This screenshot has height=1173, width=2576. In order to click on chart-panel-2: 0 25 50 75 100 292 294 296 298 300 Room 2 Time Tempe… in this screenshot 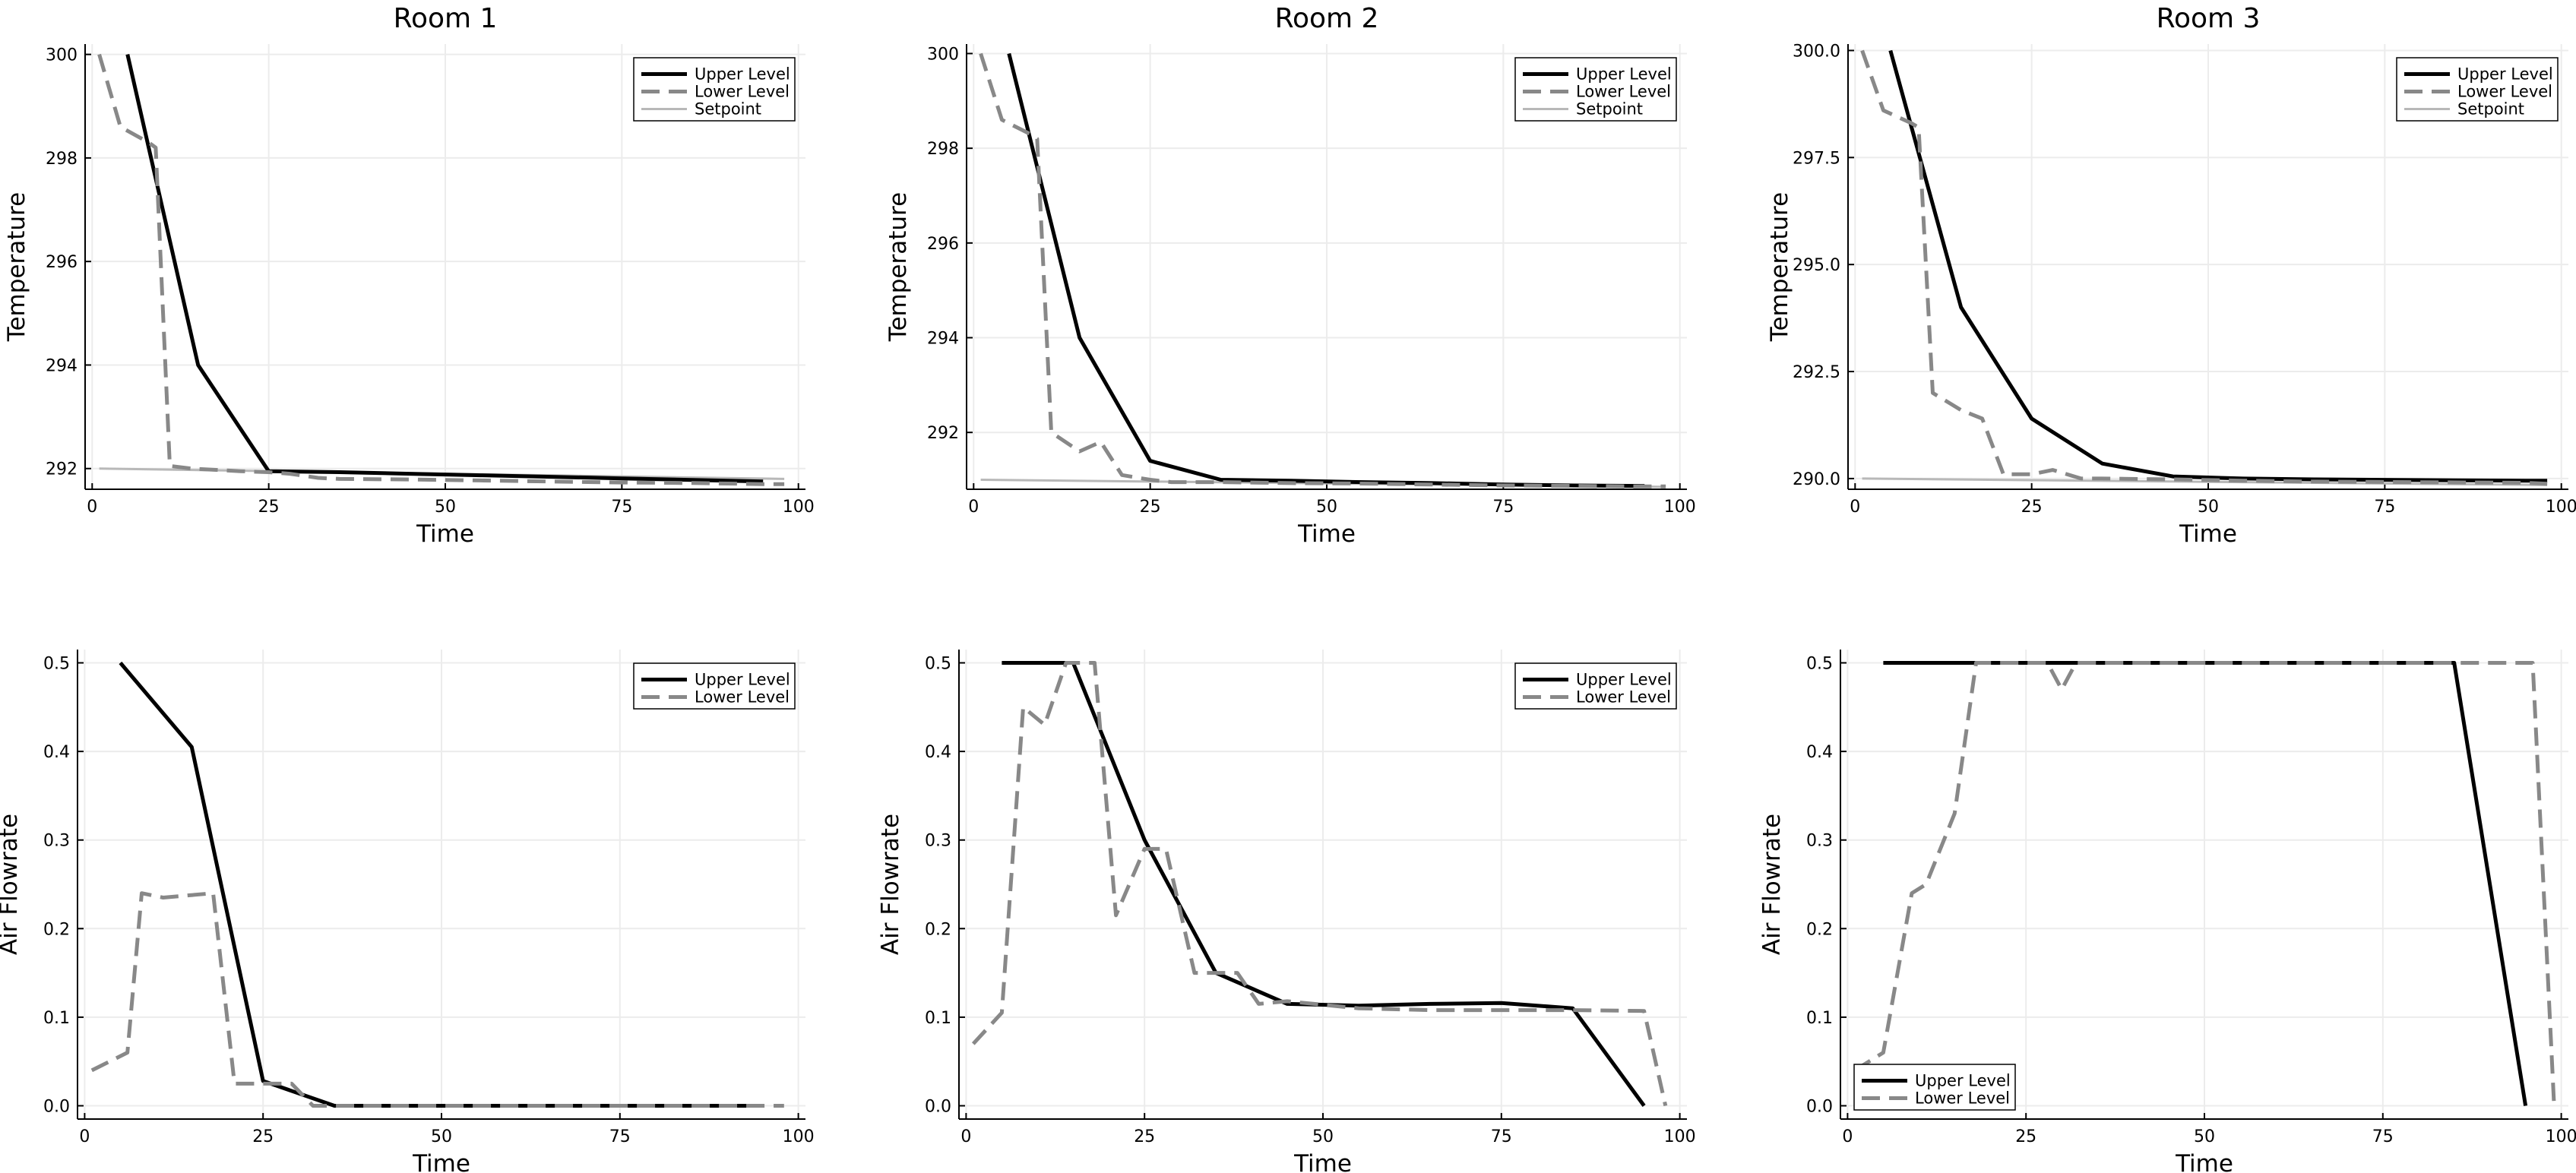, I will do `click(1290, 275)`.